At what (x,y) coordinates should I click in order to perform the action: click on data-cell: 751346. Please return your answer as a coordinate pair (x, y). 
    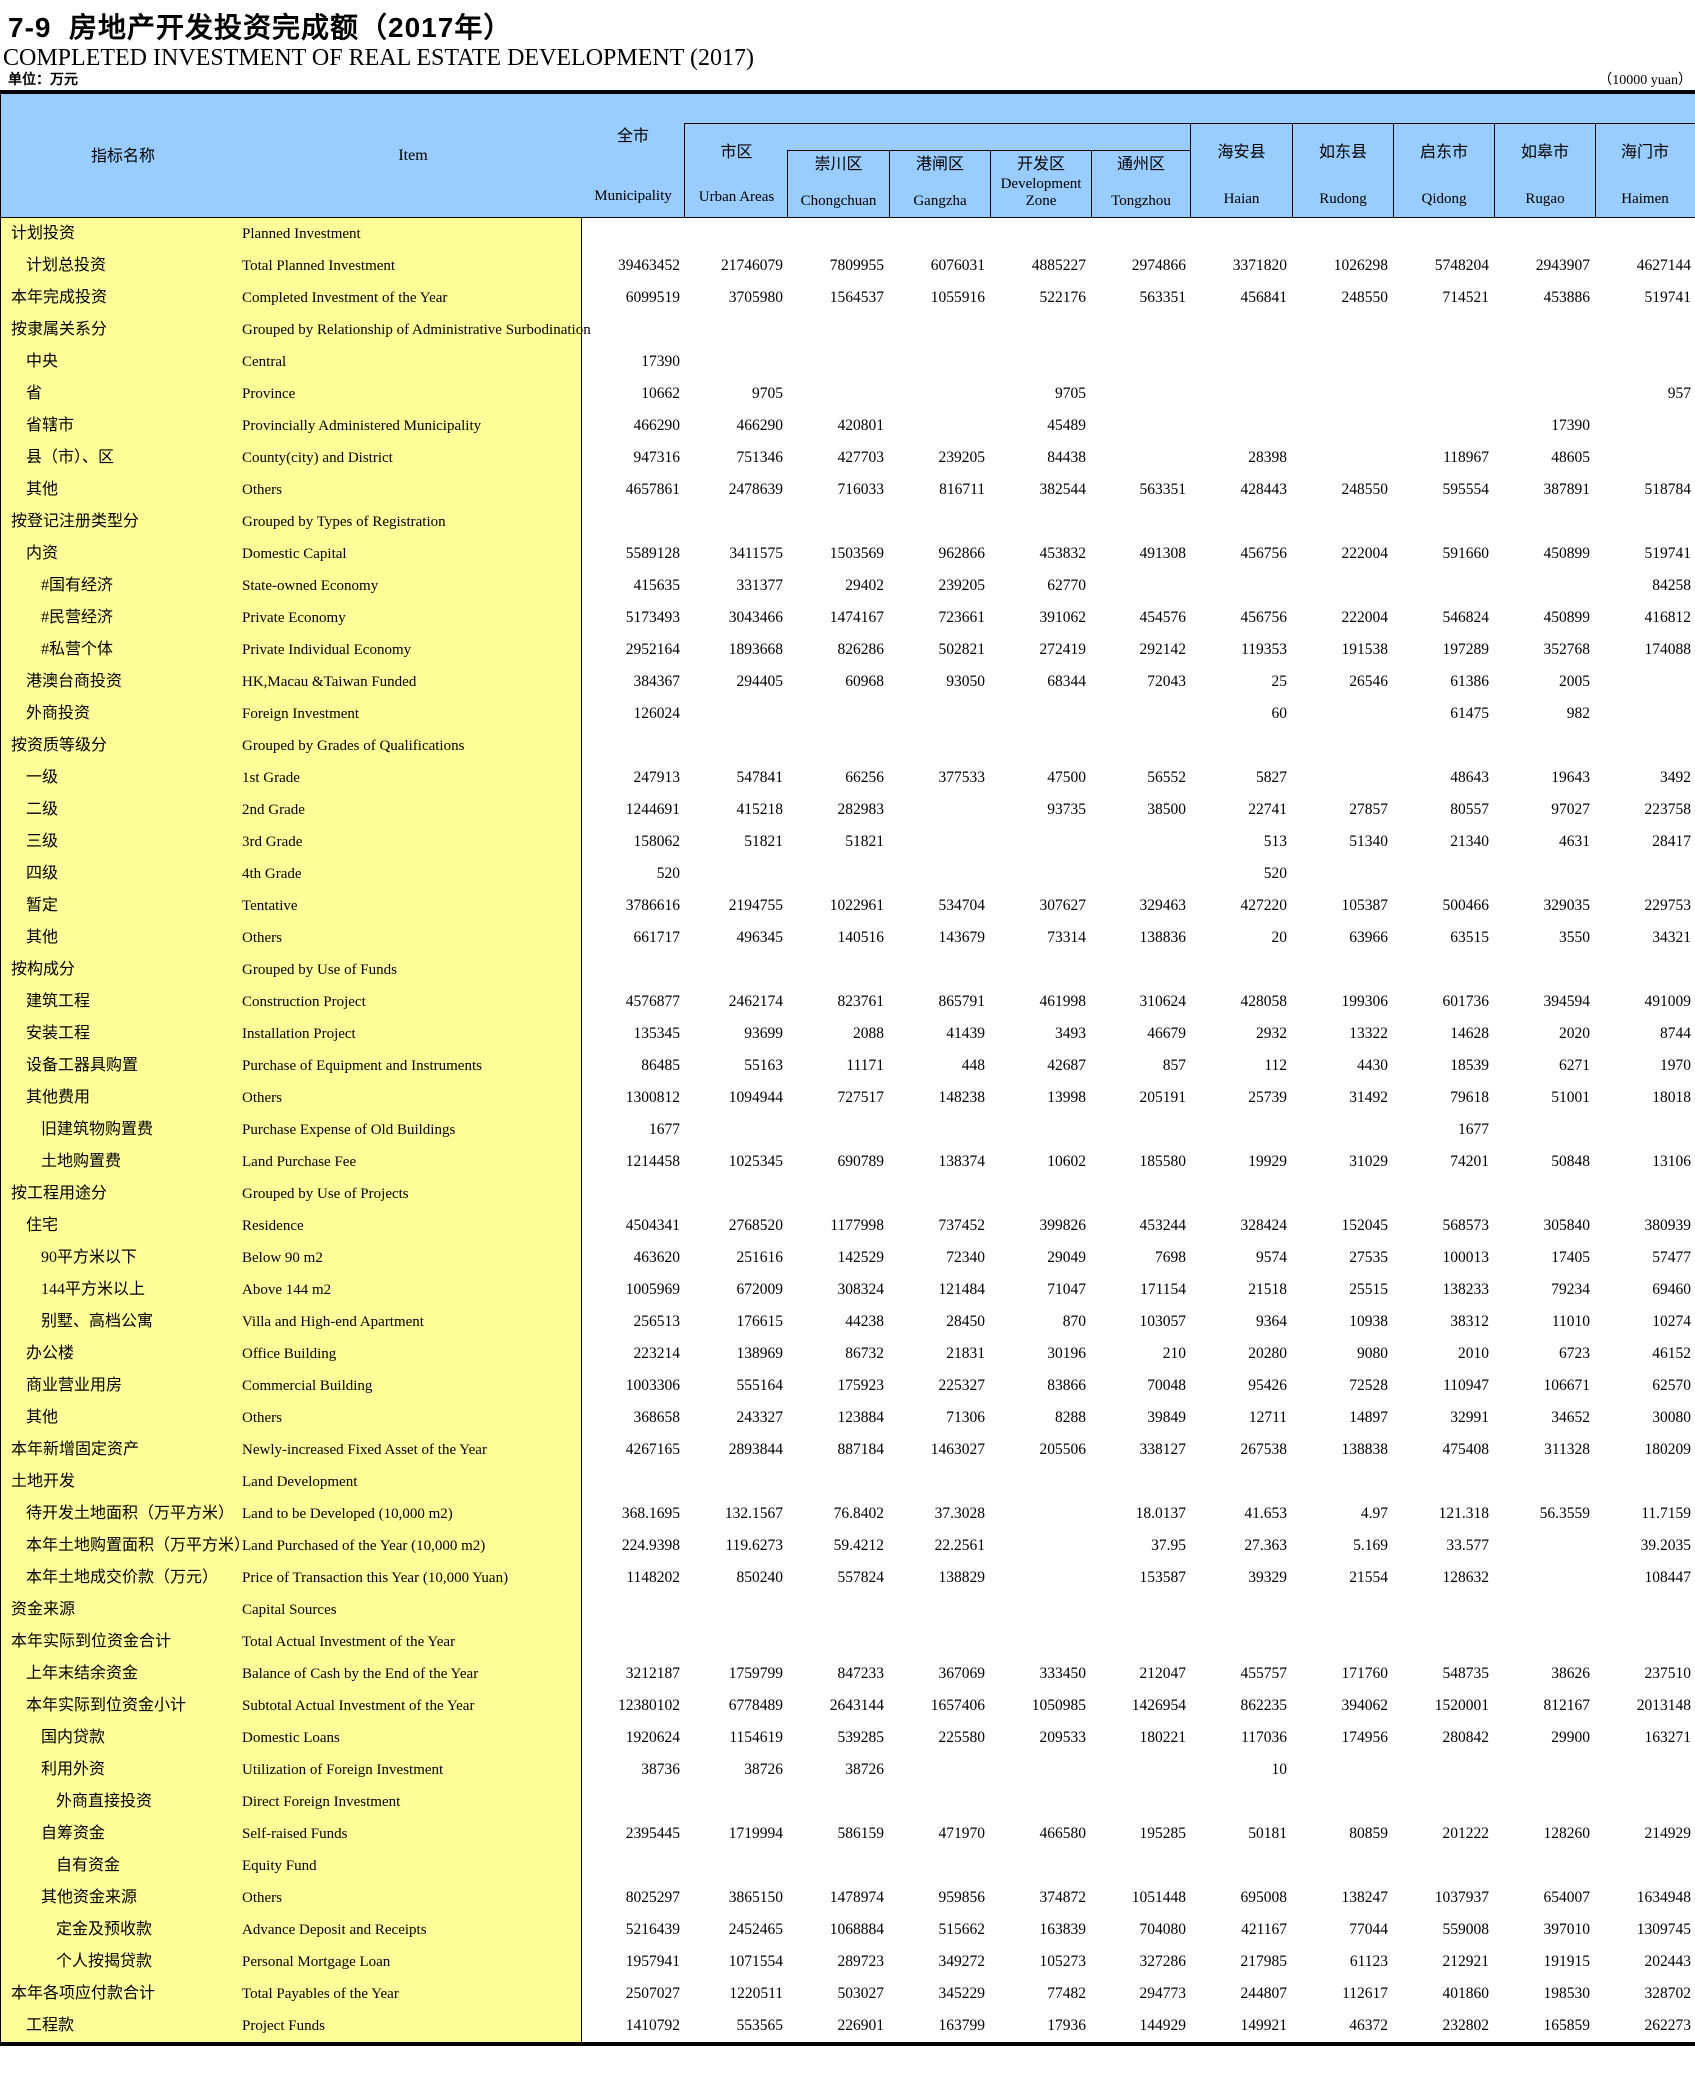
    Looking at the image, I should click on (760, 457).